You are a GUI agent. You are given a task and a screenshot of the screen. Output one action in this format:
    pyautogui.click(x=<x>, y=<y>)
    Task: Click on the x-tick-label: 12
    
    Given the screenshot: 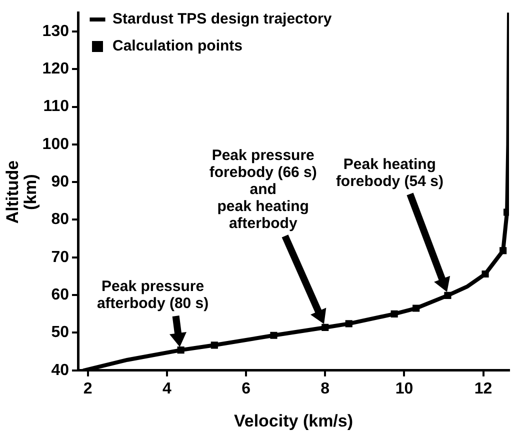 What is the action you would take?
    pyautogui.click(x=483, y=389)
    